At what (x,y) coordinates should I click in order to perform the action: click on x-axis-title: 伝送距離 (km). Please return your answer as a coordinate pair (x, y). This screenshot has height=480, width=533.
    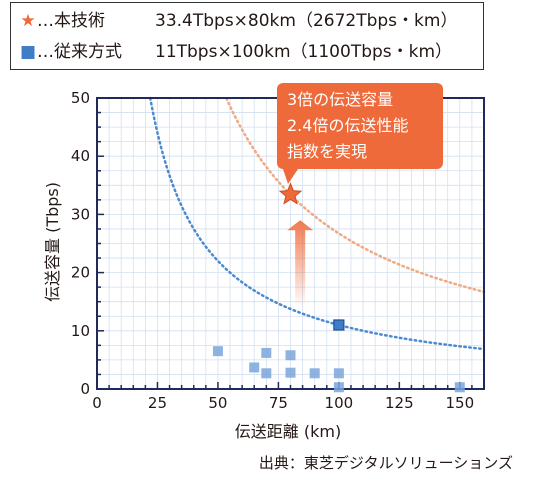
    Looking at the image, I should click on (288, 431).